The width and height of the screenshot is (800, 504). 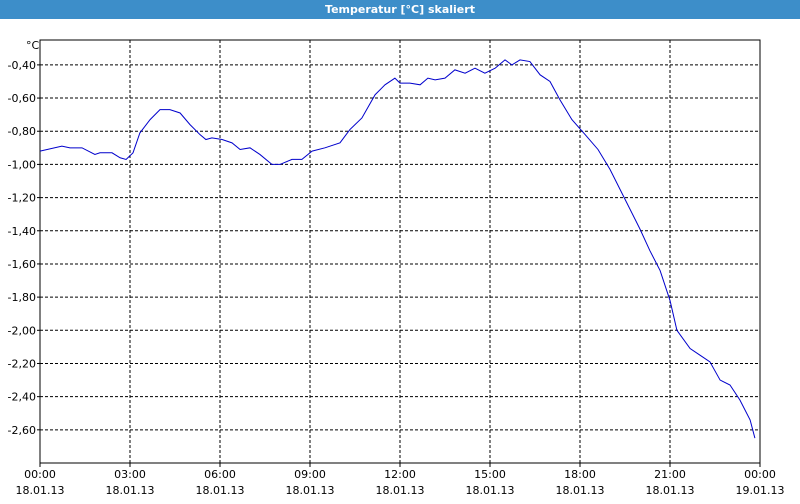 I want to click on y-tick-label: -2,40, so click(x=22, y=397).